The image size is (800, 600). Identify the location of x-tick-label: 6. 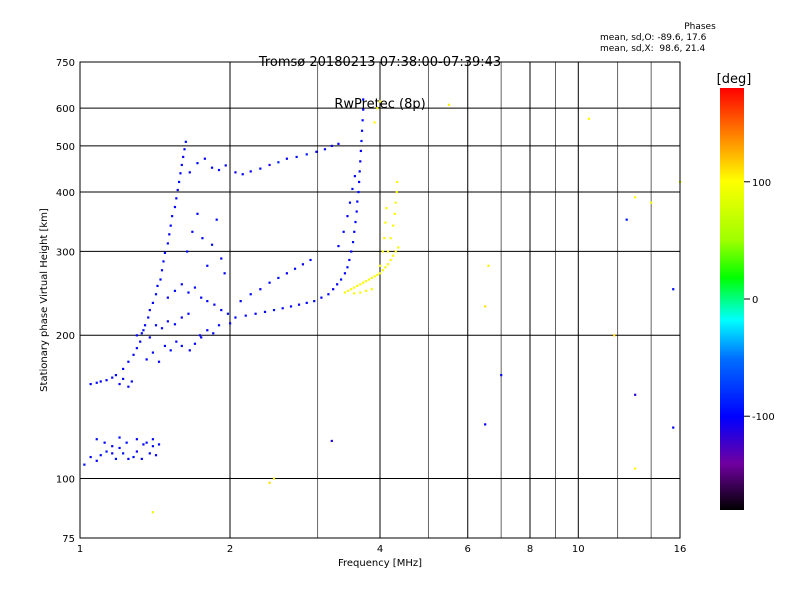
(468, 549).